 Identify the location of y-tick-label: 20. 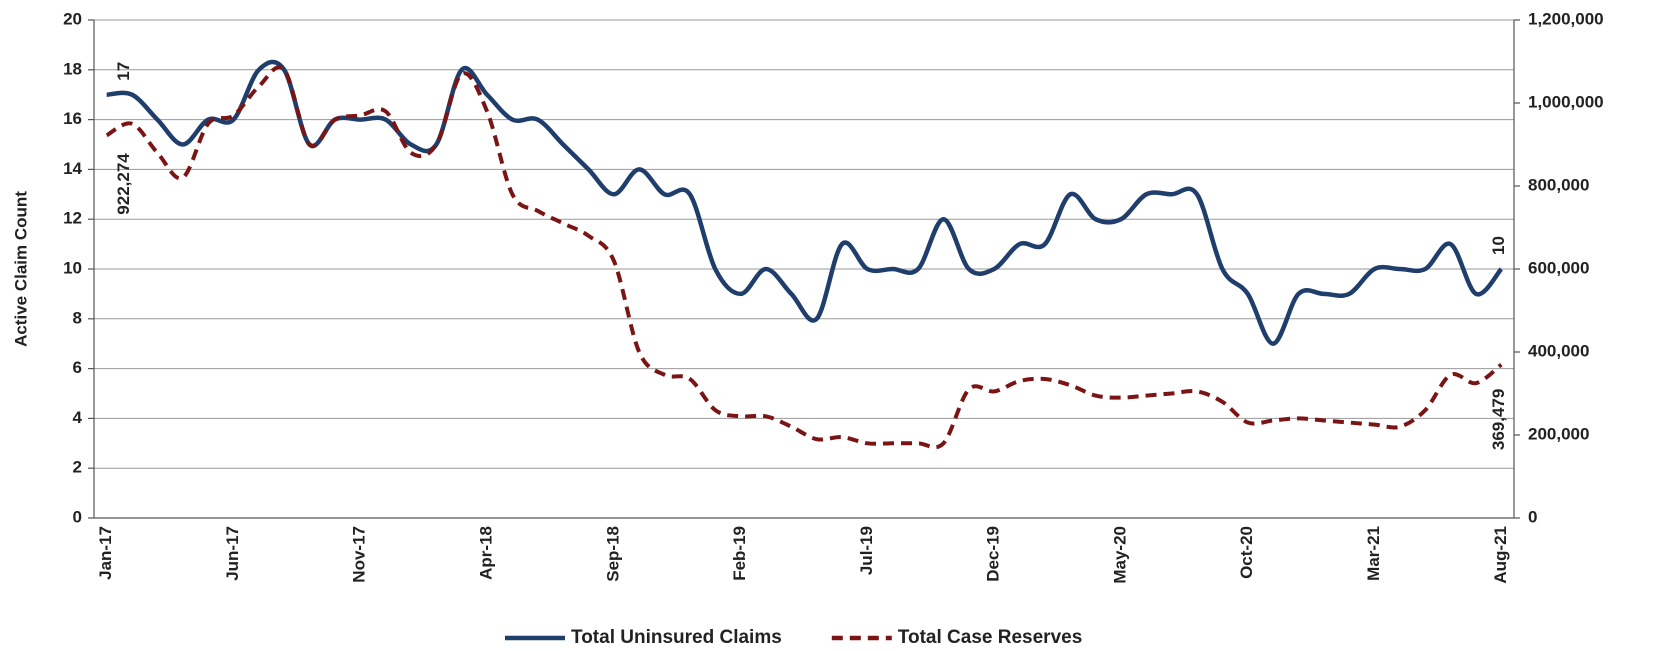
(72, 18).